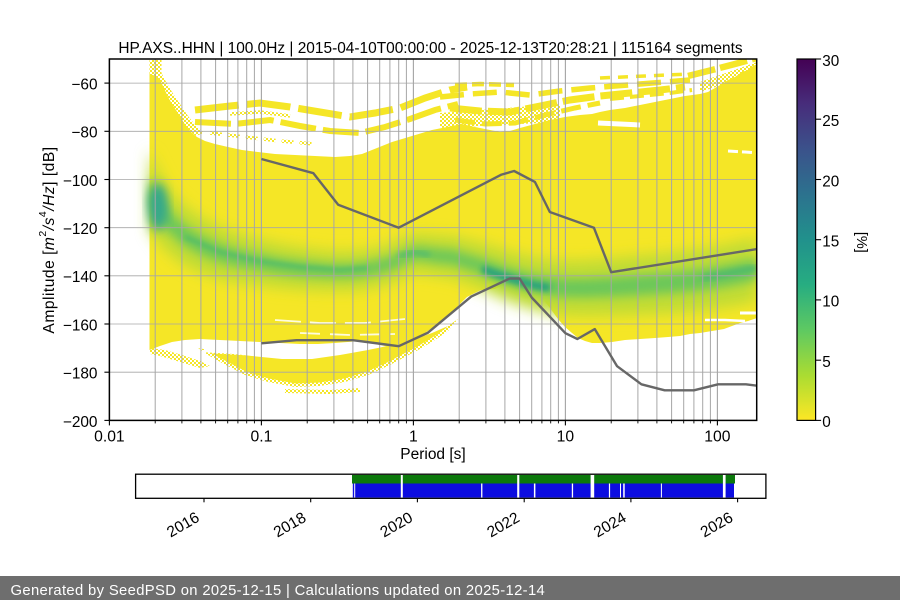  Describe the element at coordinates (830, 242) in the screenshot. I see `svg-text: 15` at that location.